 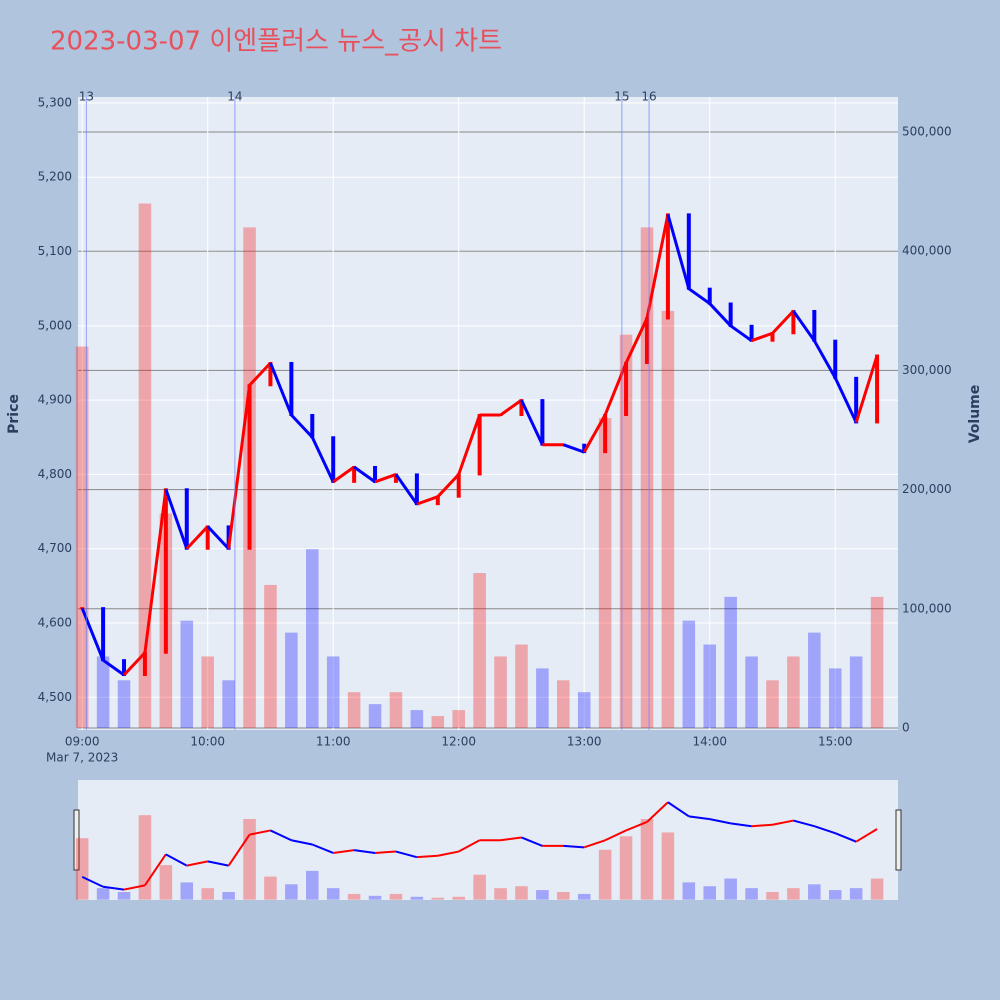 What do you see at coordinates (927, 370) in the screenshot?
I see `y2-tick-label: 300,000` at bounding box center [927, 370].